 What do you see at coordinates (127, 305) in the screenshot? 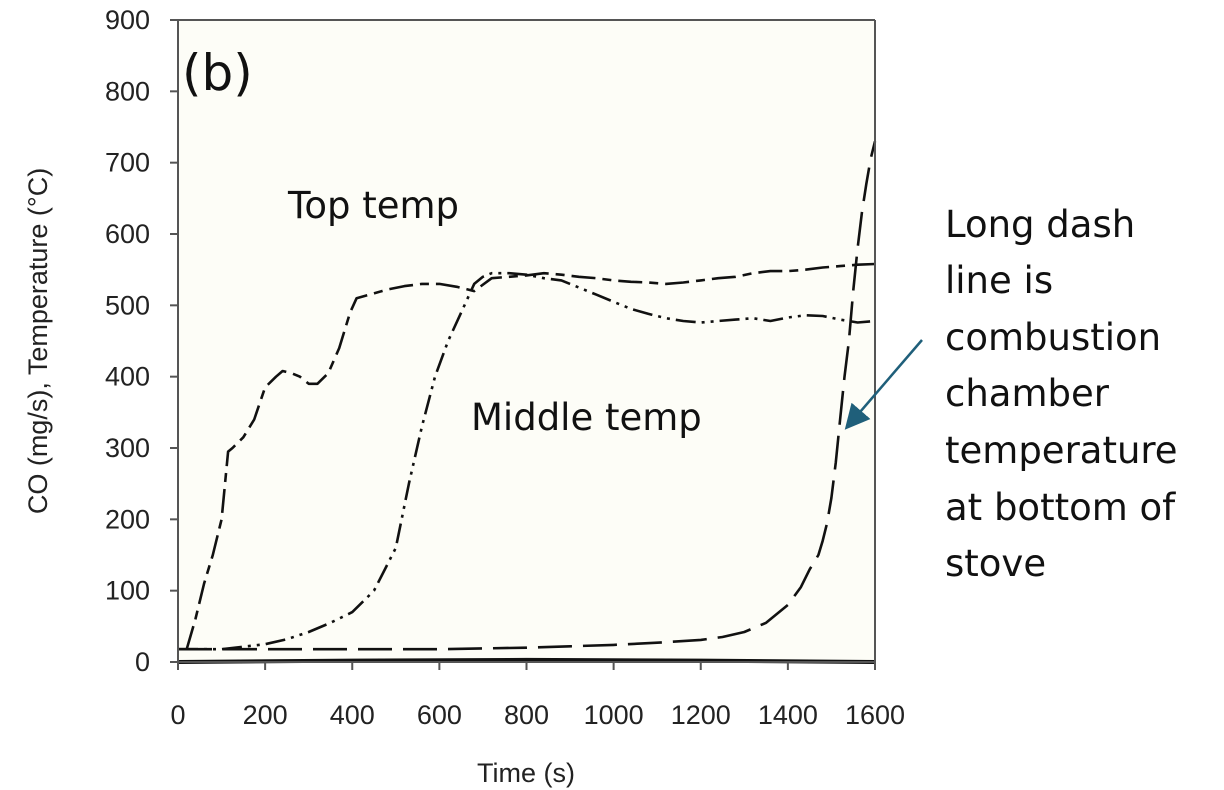
I see `y-tick-label: 500` at bounding box center [127, 305].